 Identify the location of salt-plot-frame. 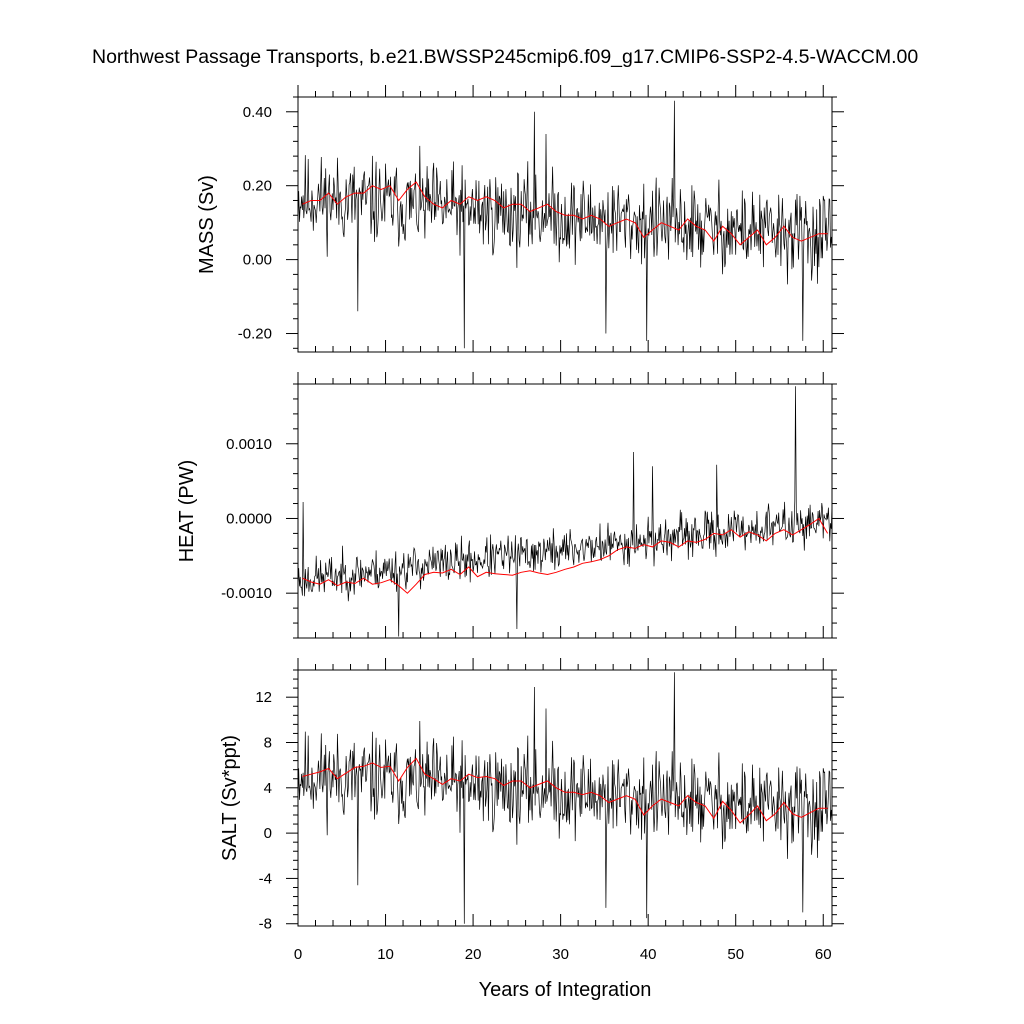
(565, 798).